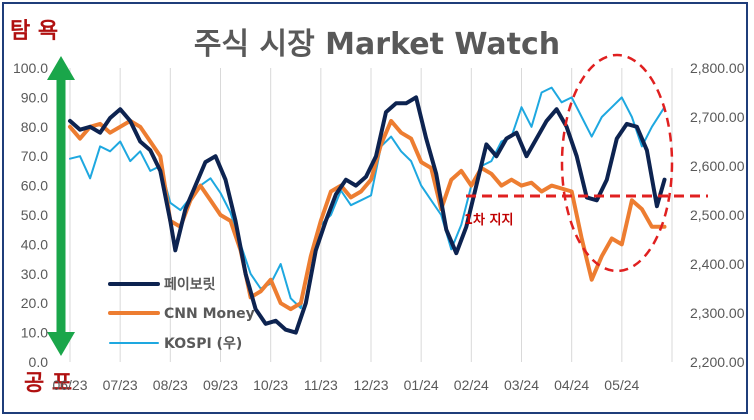  Describe the element at coordinates (621, 385) in the screenshot. I see `x-tick: 05/24` at that location.